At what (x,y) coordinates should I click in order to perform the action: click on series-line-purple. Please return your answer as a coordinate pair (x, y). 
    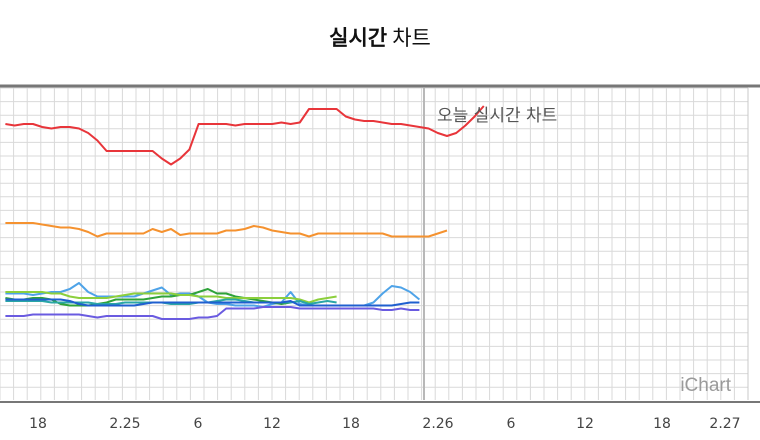
    Looking at the image, I should click on (212, 313).